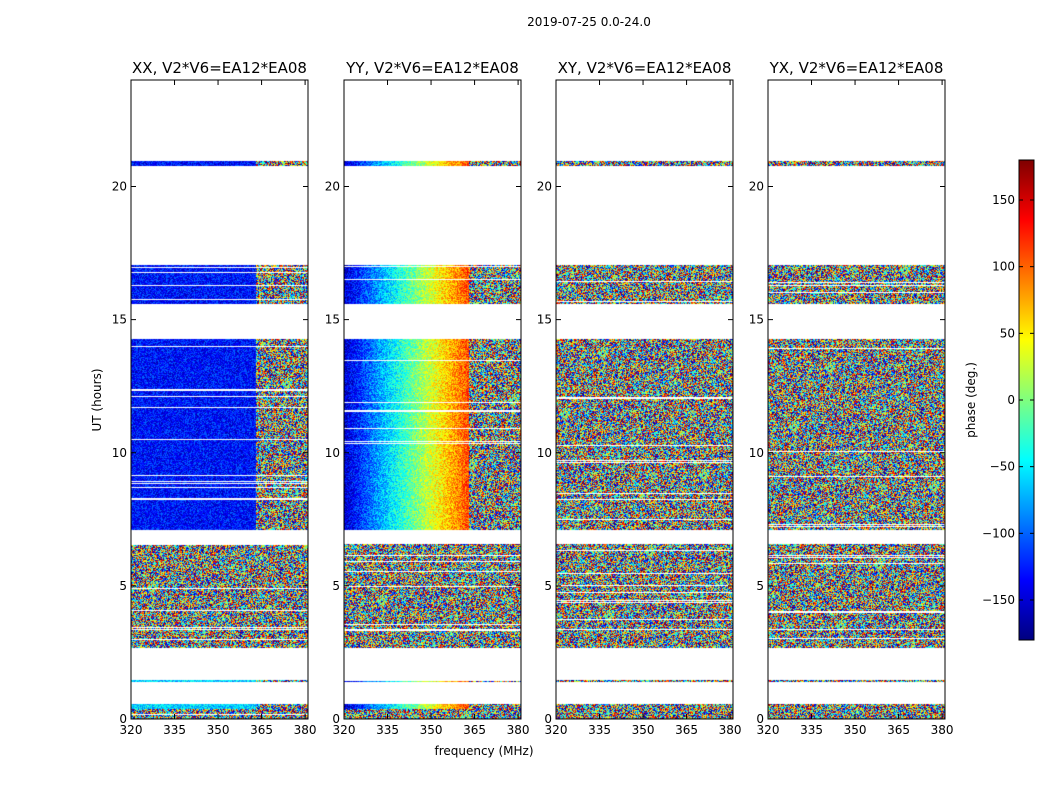 This screenshot has height=800, width=1050. Describe the element at coordinates (856, 68) in the screenshot. I see `panel-title: YX, V2*V6=EA12*EA08` at that location.